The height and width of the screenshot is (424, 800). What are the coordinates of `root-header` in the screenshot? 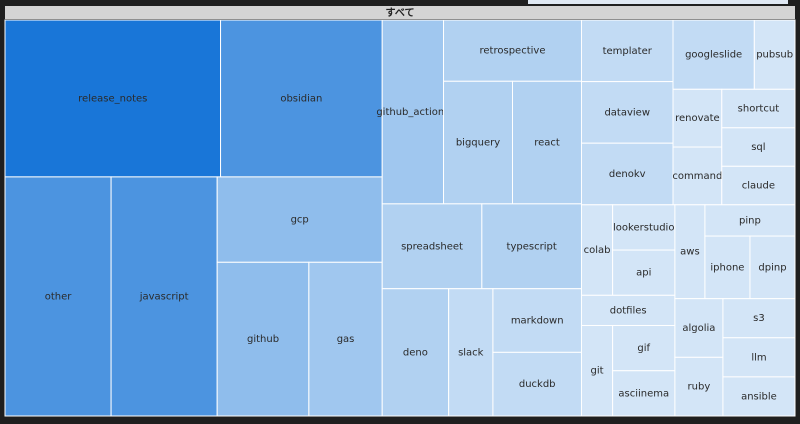 It's located at (400, 12).